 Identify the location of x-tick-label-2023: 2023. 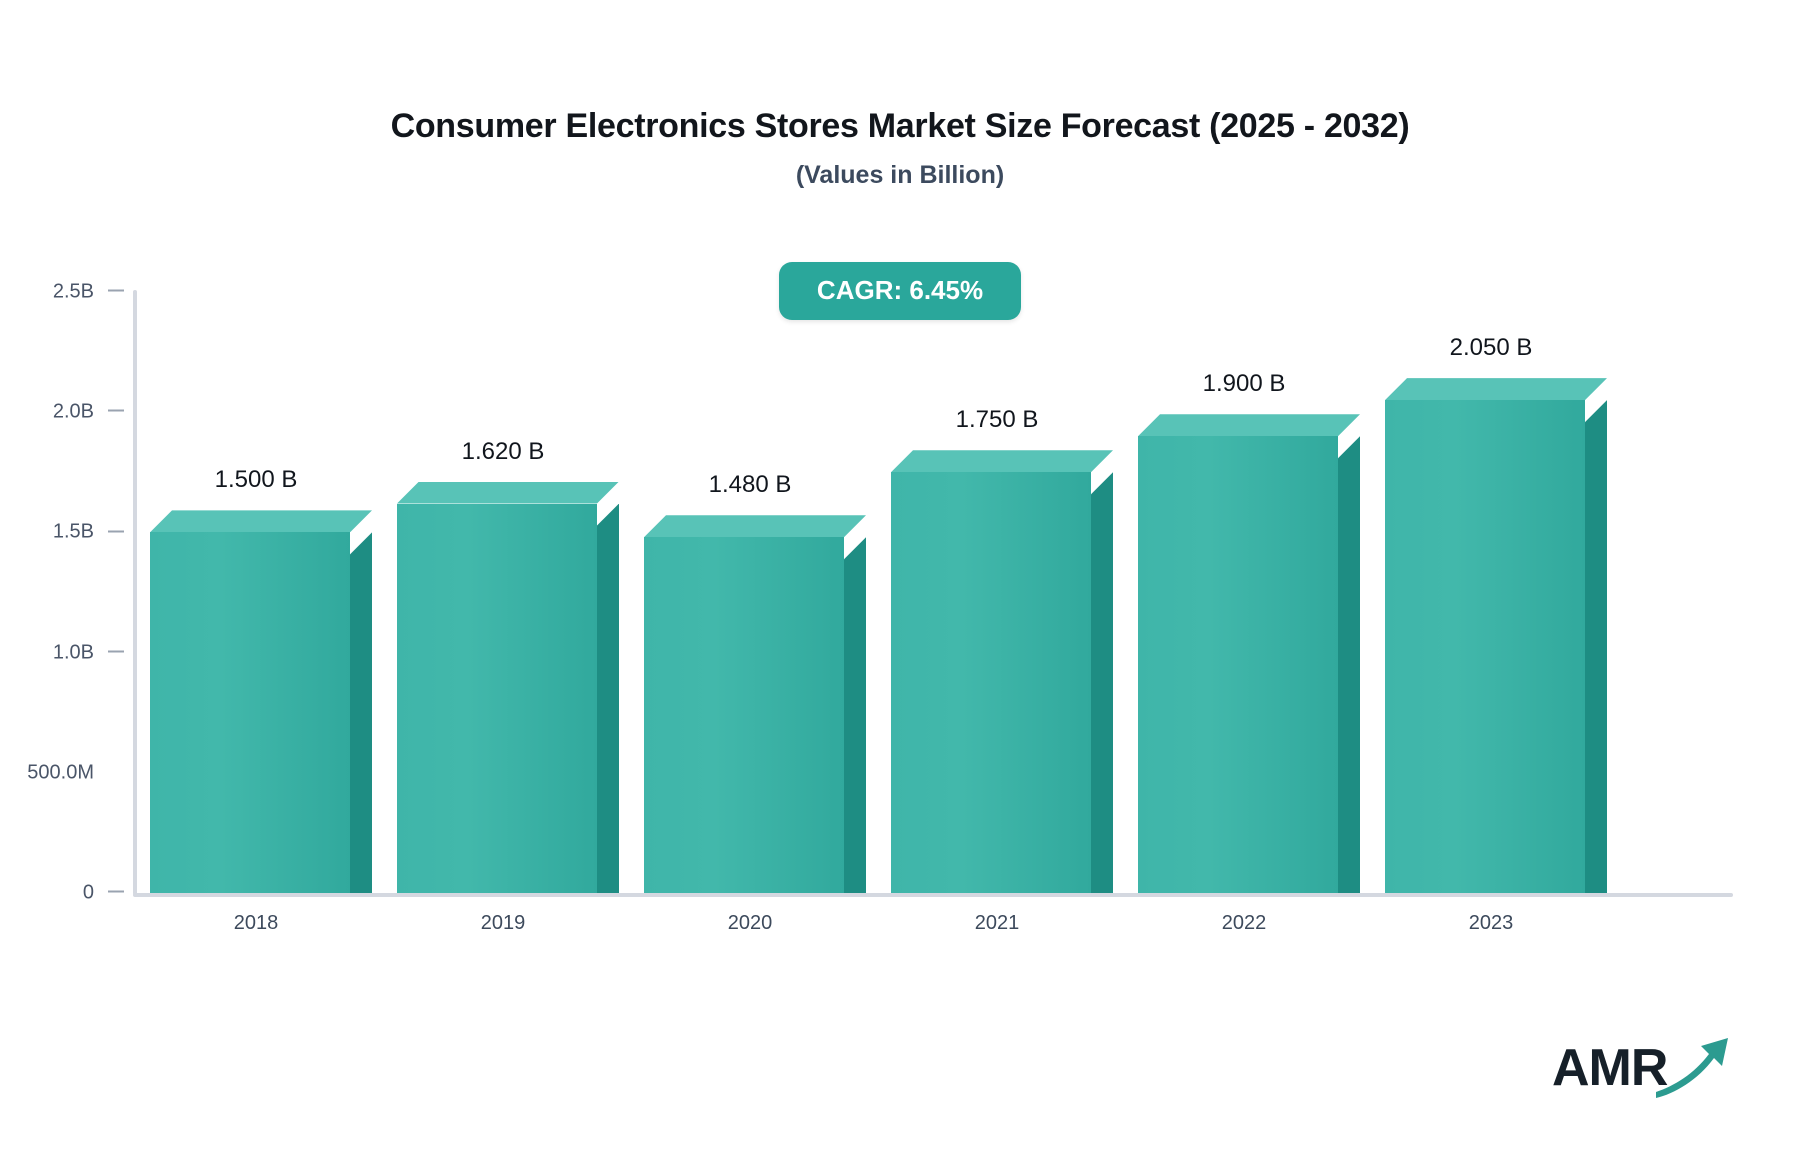
(1491, 923).